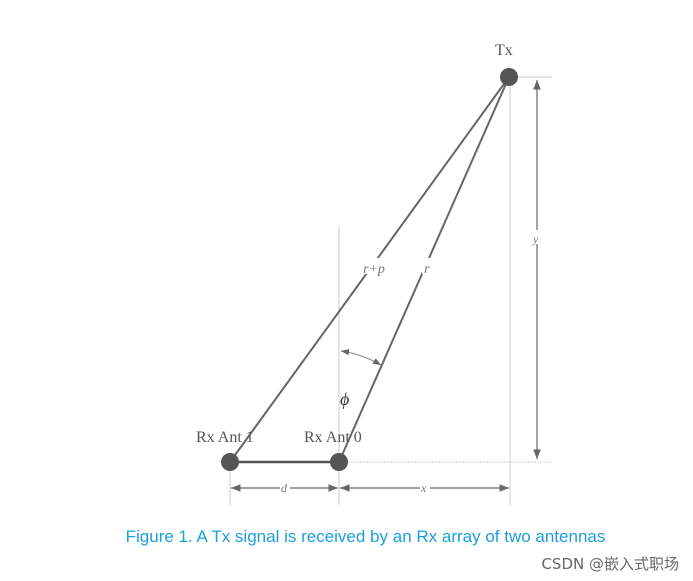 The width and height of the screenshot is (693, 581). What do you see at coordinates (374, 269) in the screenshot?
I see `r-plus-p-label: r+p` at bounding box center [374, 269].